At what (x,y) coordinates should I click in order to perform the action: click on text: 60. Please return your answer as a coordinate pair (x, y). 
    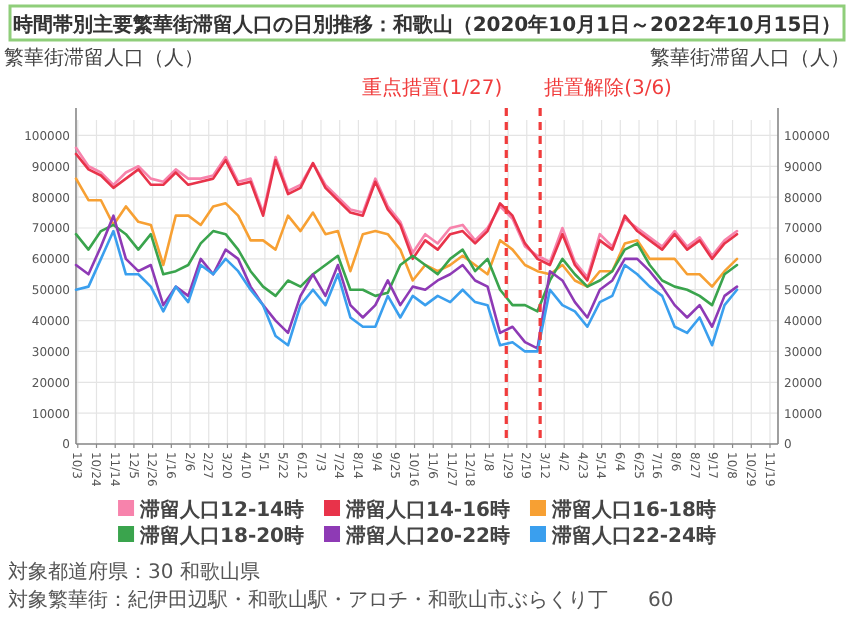
    Looking at the image, I should click on (661, 601).